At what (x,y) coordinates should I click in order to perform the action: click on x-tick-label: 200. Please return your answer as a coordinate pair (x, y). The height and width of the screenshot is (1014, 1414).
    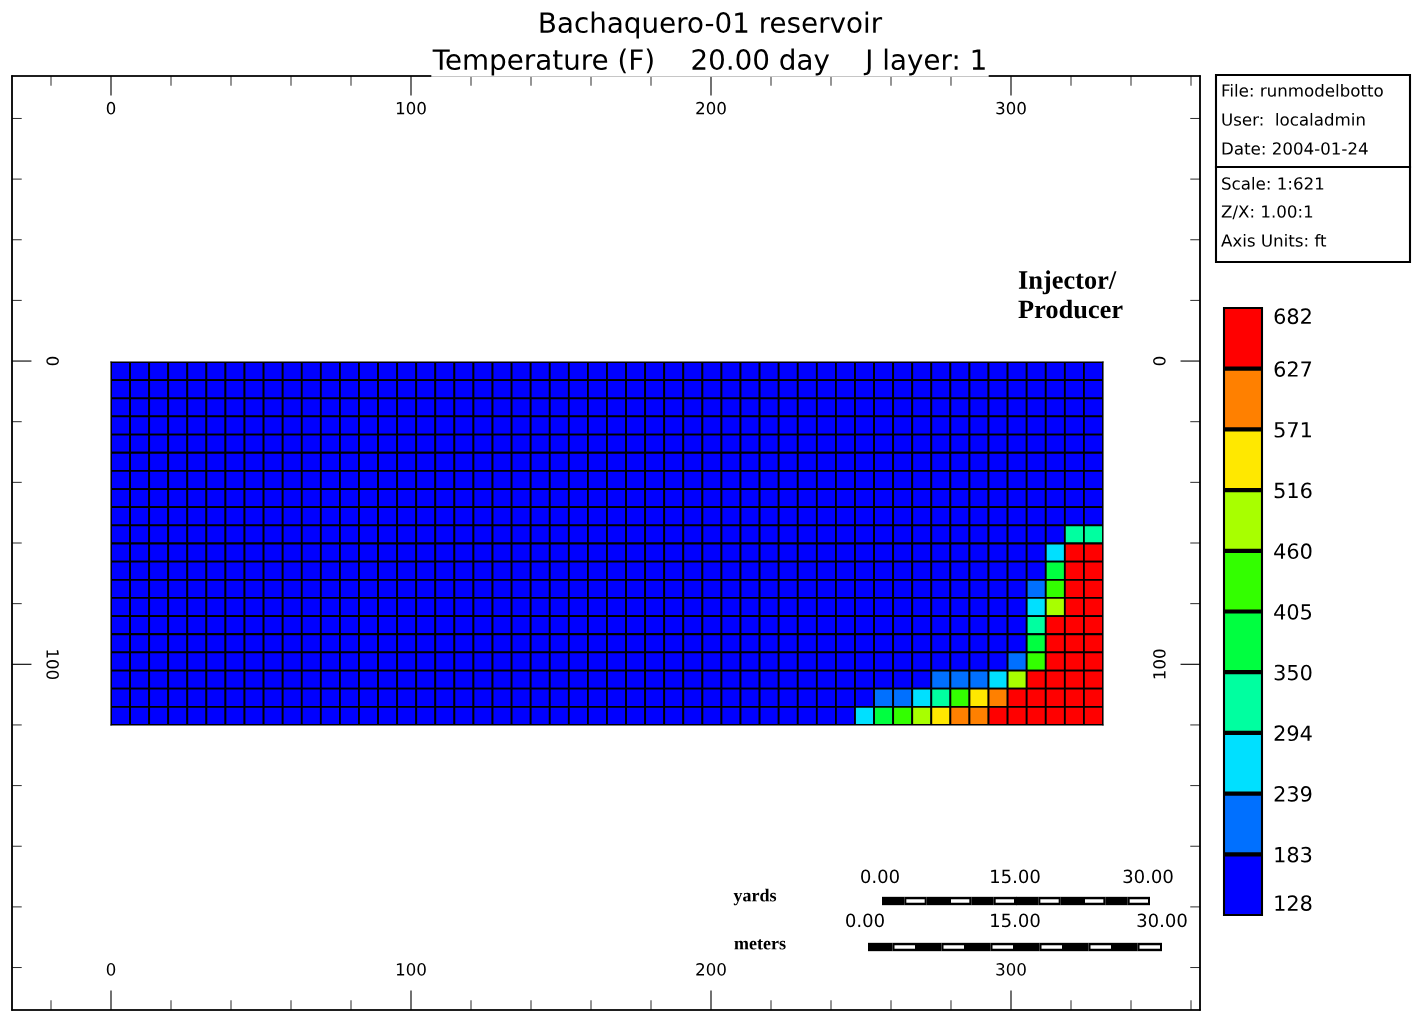
    Looking at the image, I should click on (711, 969).